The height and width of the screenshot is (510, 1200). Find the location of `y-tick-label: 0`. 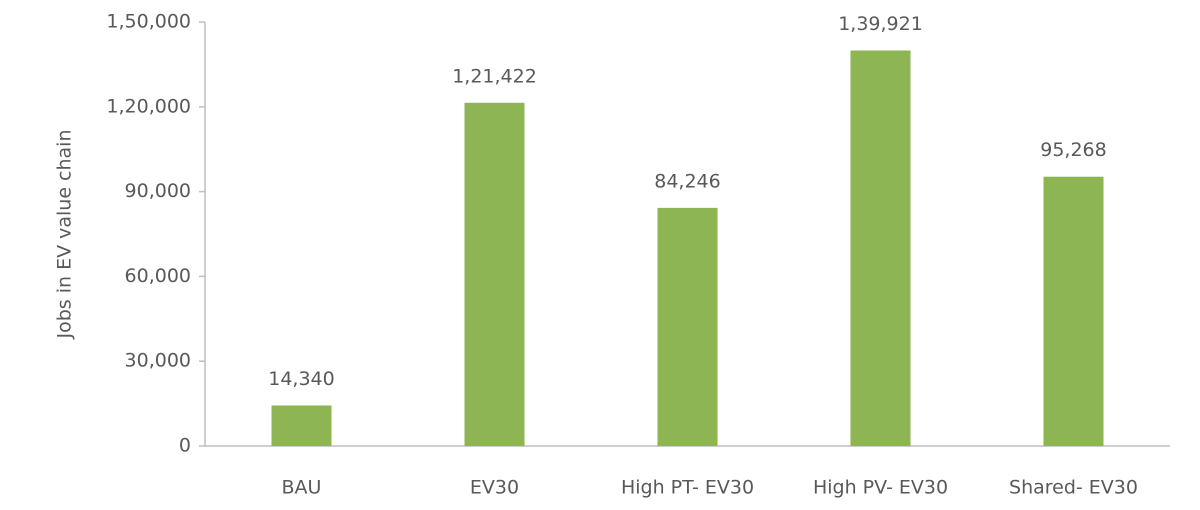

y-tick-label: 0 is located at coordinates (185, 446).